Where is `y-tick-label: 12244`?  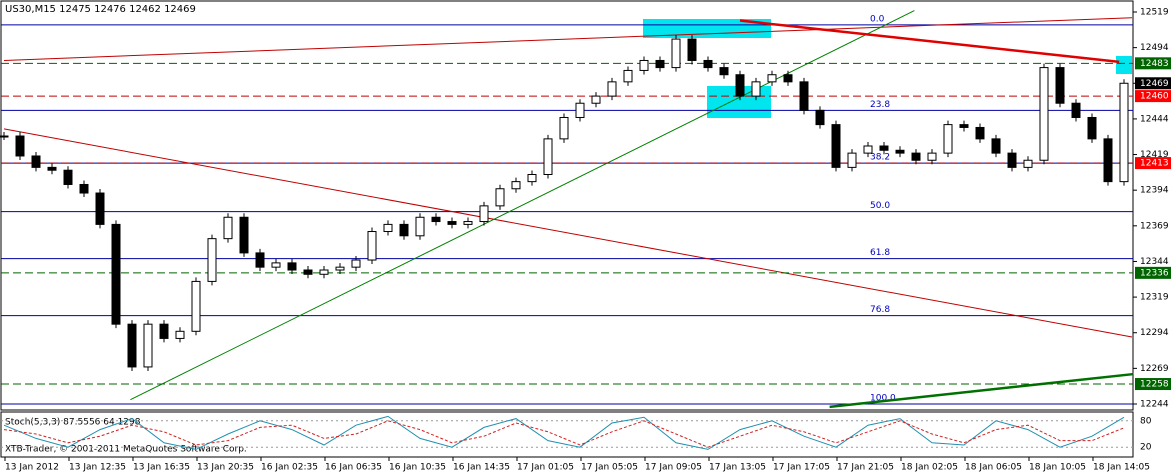 y-tick-label: 12244 is located at coordinates (1154, 405).